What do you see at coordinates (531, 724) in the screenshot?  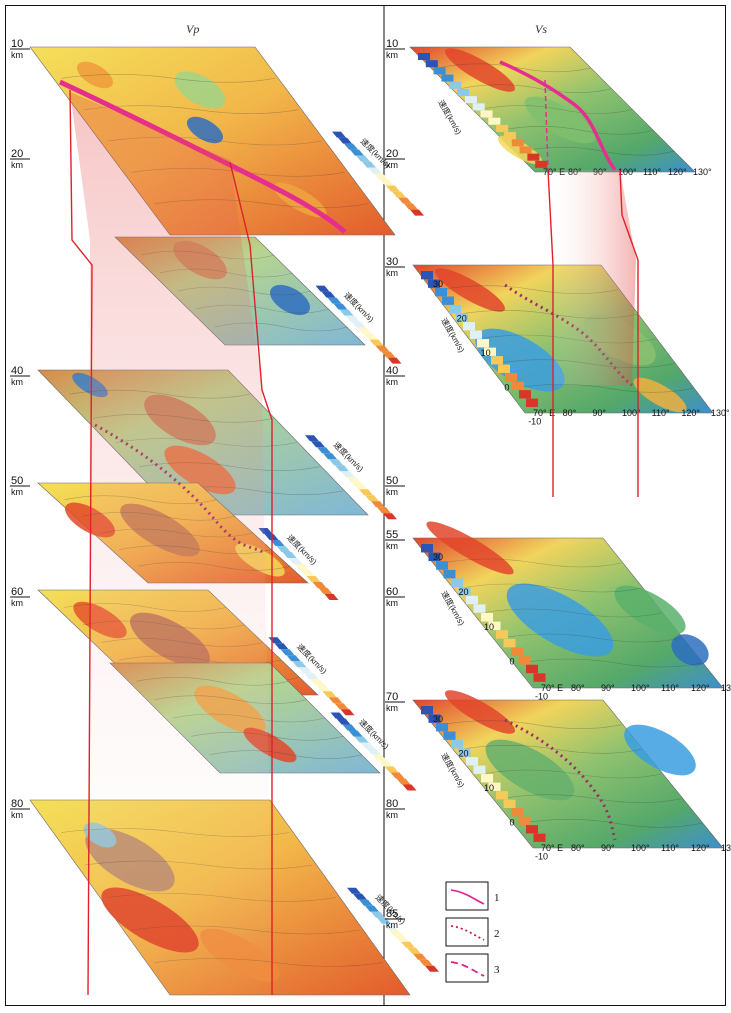 I see `vs-slice-4-contour` at bounding box center [531, 724].